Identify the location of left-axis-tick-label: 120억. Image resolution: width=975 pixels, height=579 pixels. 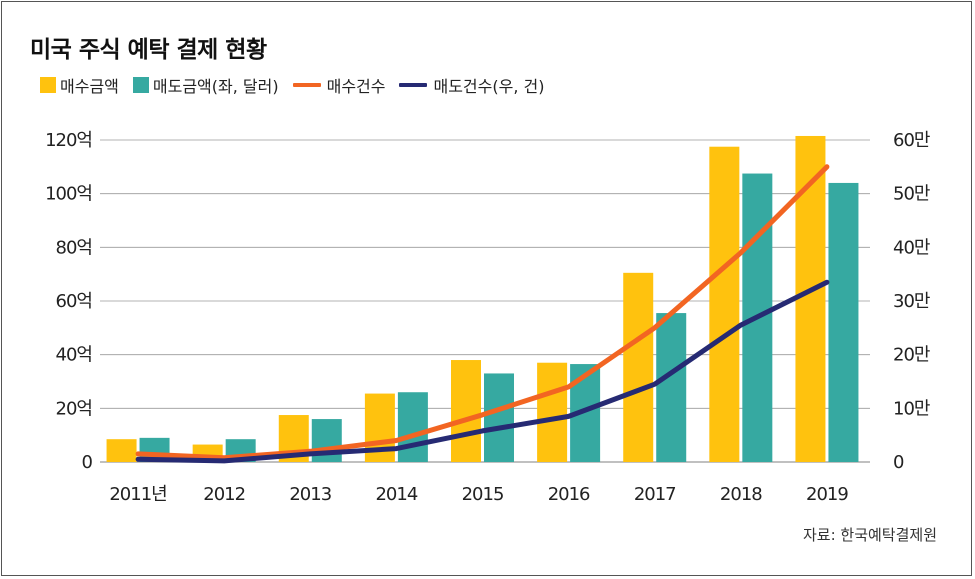
(68, 140).